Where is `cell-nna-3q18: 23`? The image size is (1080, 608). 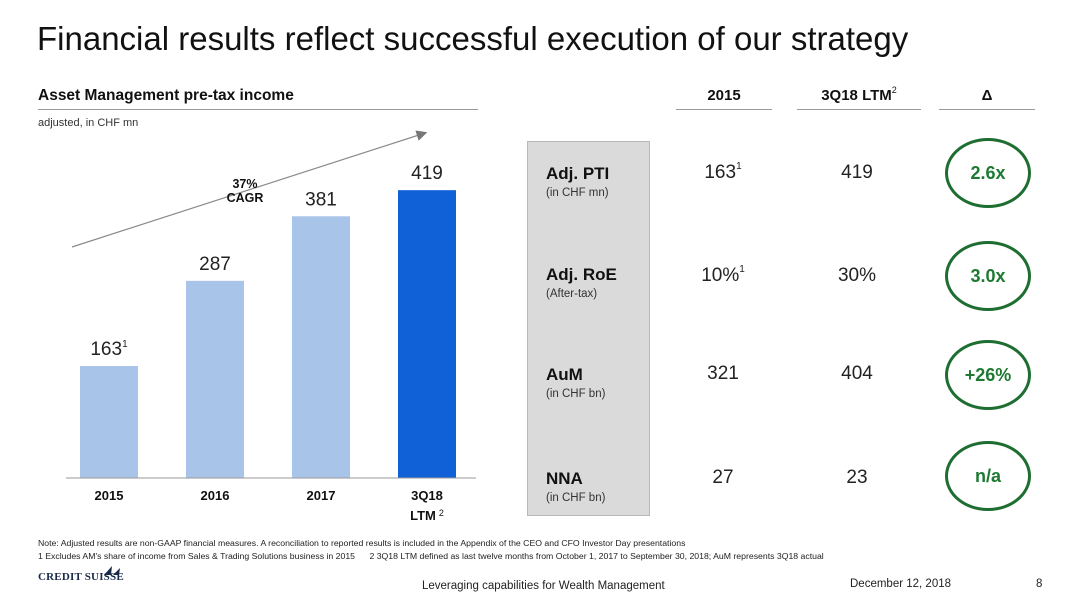
cell-nna-3q18: 23 is located at coordinates (857, 477).